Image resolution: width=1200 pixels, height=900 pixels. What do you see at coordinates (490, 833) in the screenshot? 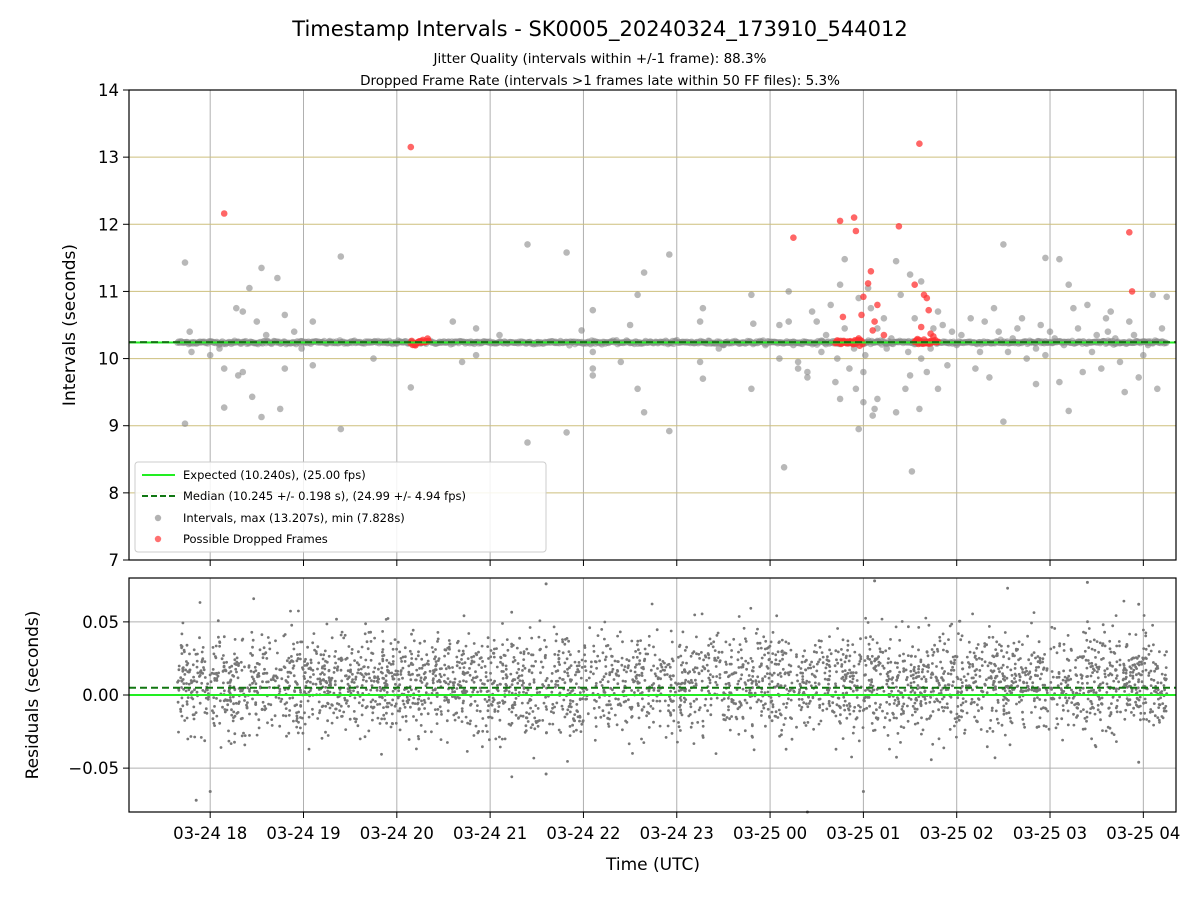
I see `xtick-label-3: 03-24 21` at bounding box center [490, 833].